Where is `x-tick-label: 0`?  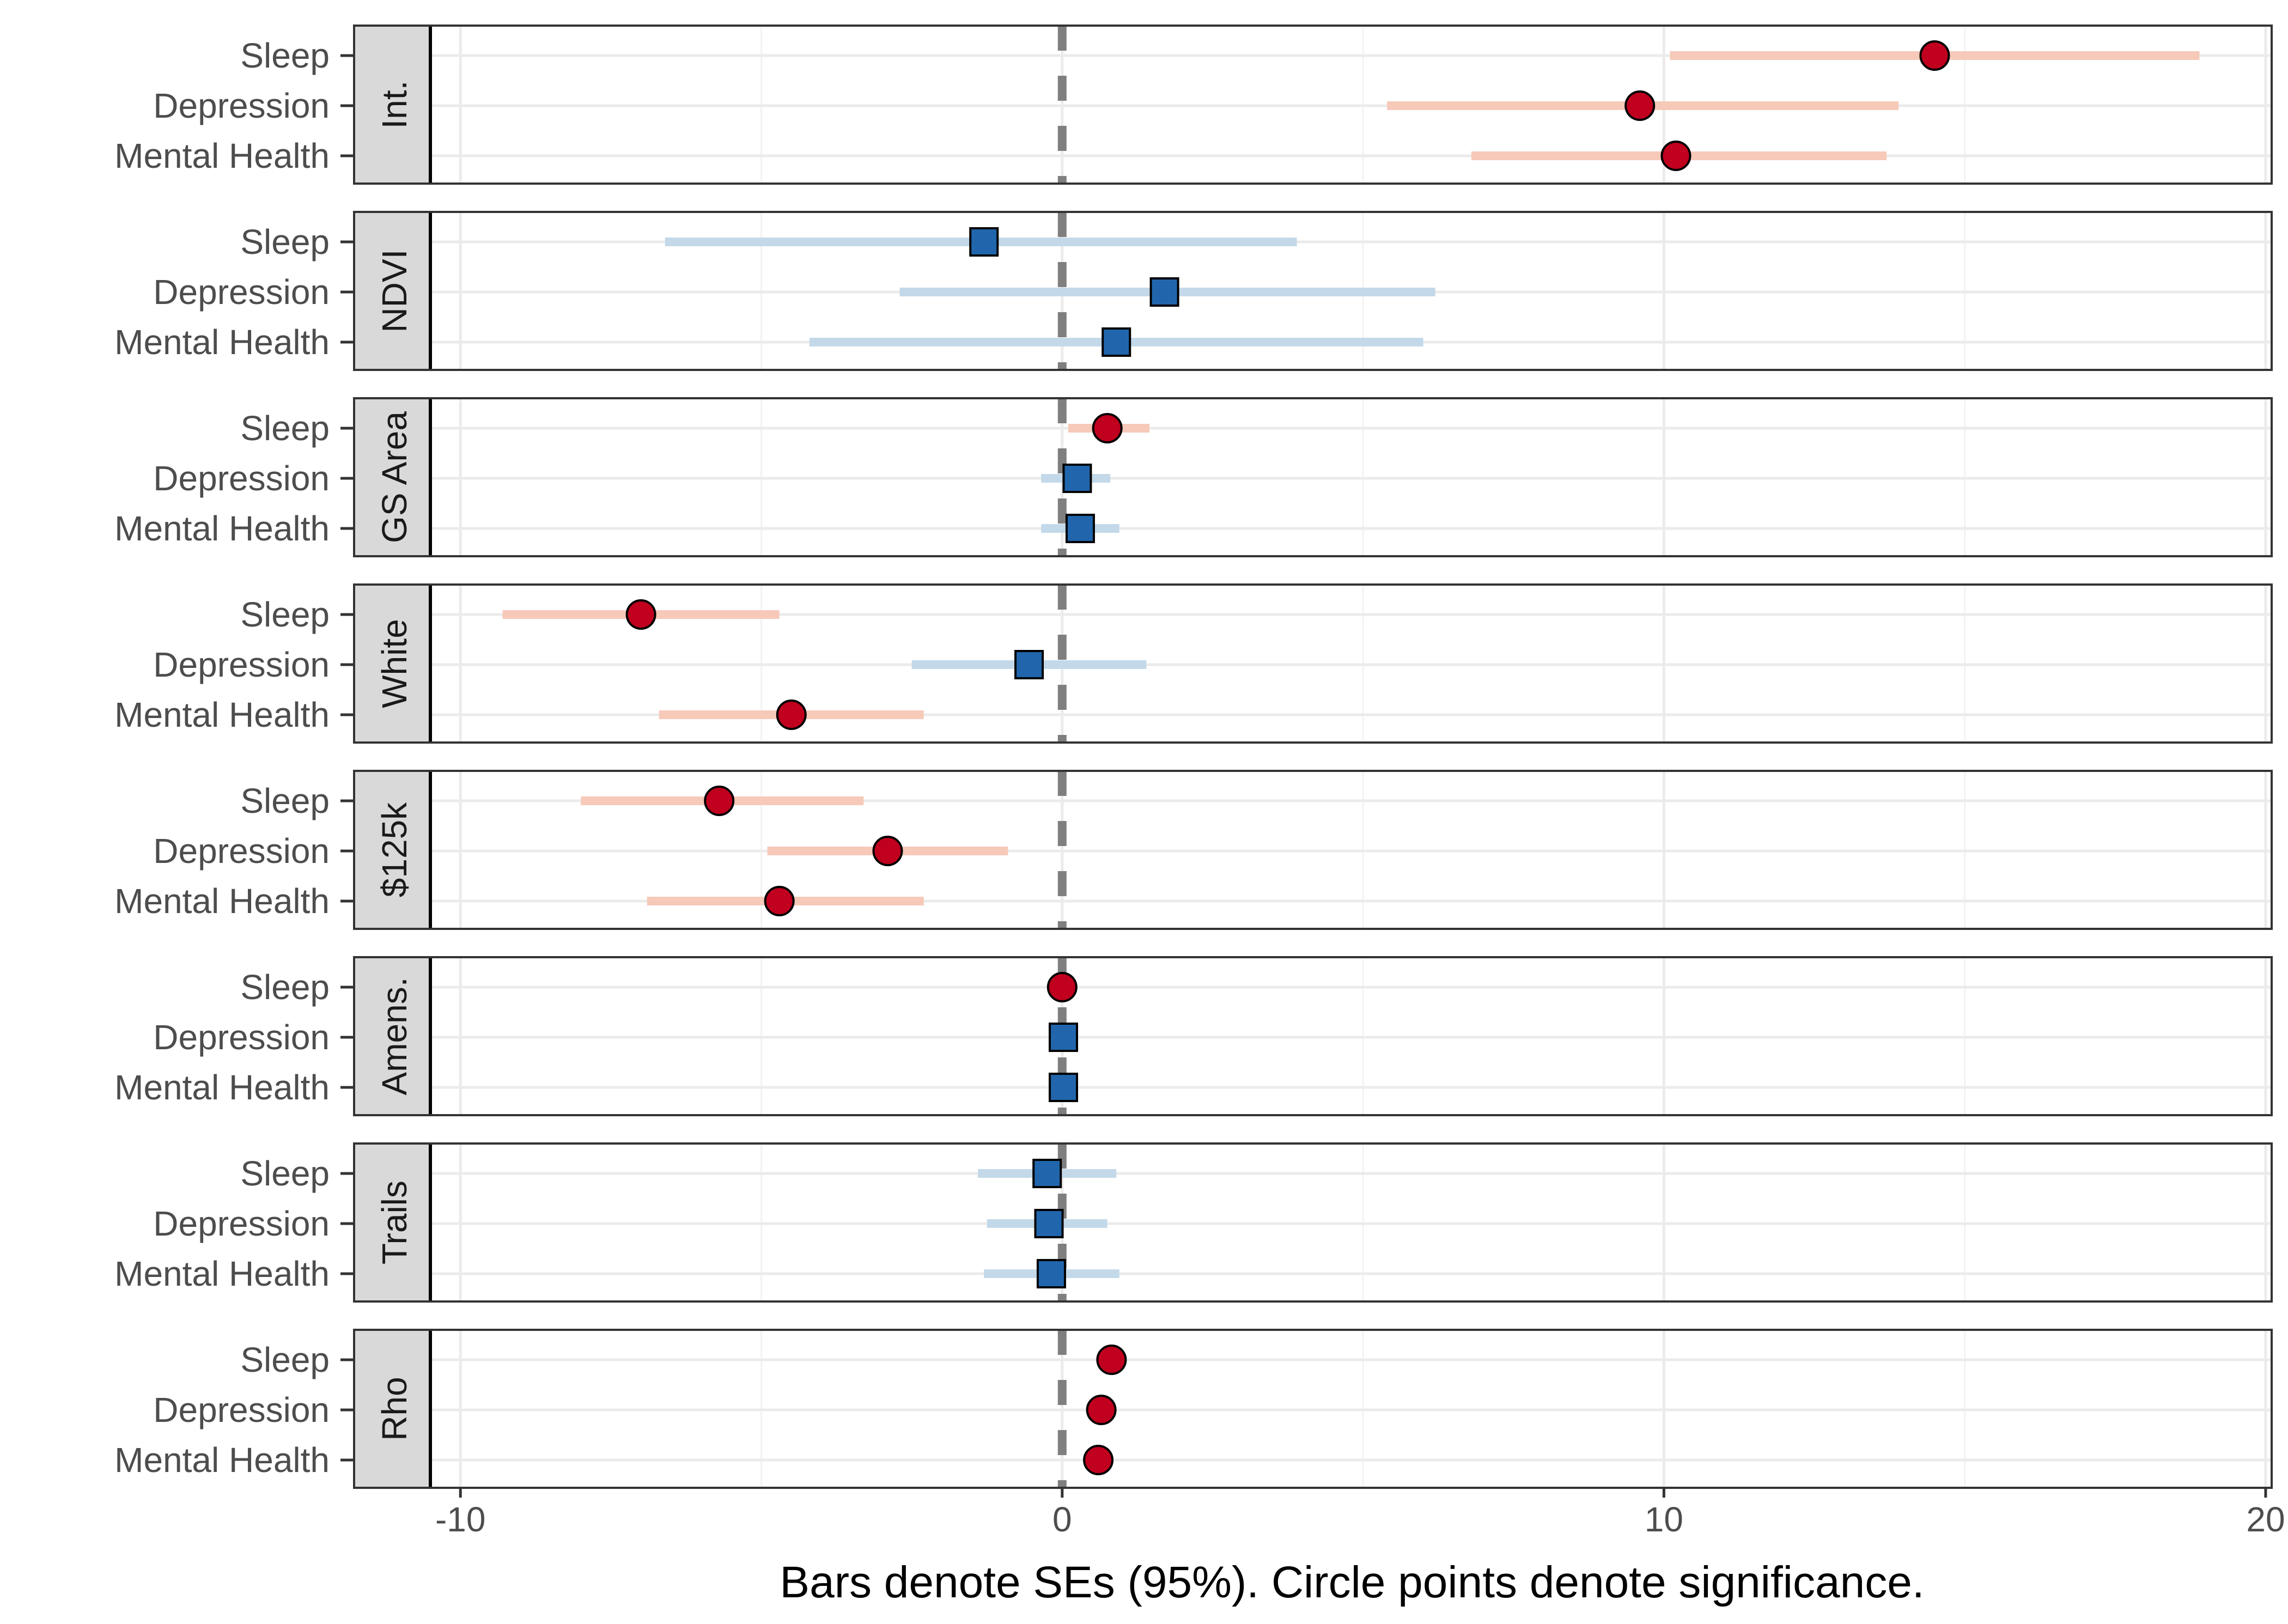 x-tick-label: 0 is located at coordinates (1062, 1520).